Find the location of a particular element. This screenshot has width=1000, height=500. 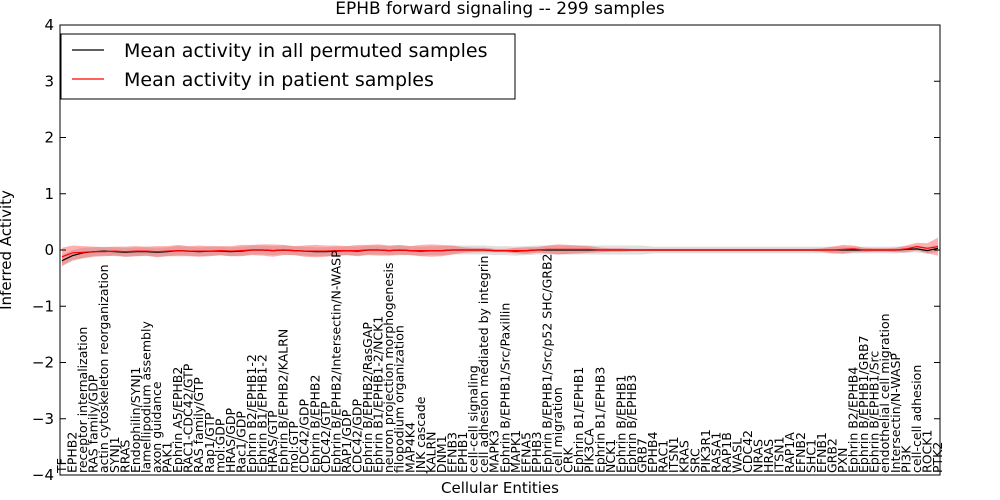

x-tick-label: Ephrin B/EPHB1/Src/p52 SHC/GRB2 is located at coordinates (547, 364).